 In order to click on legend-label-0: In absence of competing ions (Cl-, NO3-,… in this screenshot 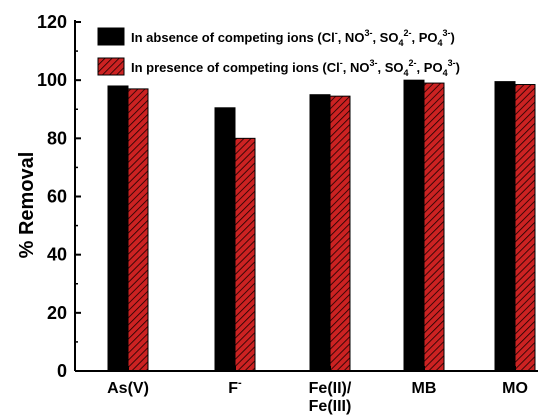, I will do `click(293, 38)`.